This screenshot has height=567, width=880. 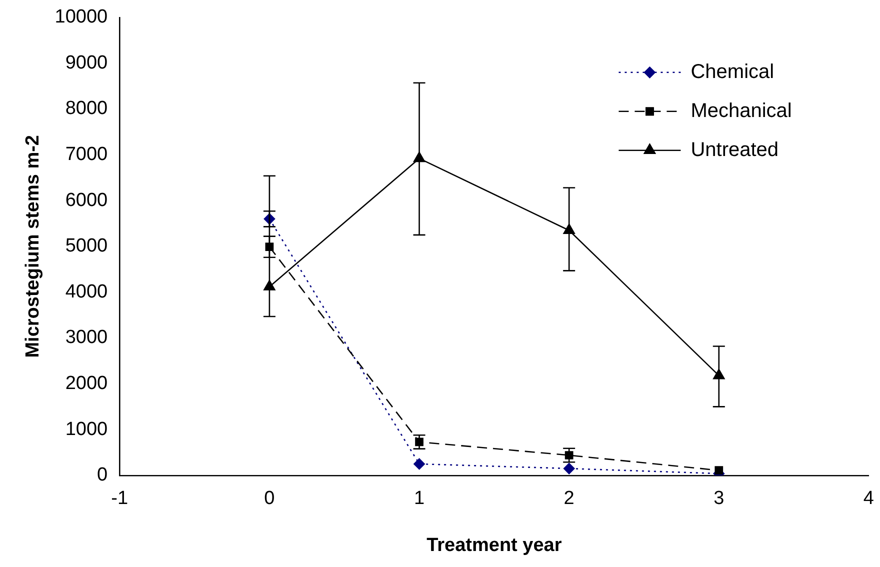 I want to click on legend-label: Mechanical, so click(x=741, y=111).